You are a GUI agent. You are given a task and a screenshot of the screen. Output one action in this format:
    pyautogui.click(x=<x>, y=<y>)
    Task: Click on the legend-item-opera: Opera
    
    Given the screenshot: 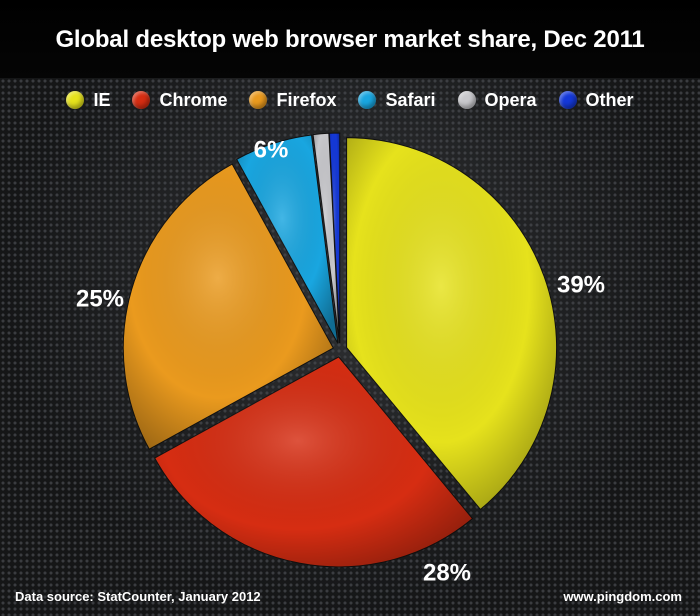 What is the action you would take?
    pyautogui.click(x=497, y=100)
    